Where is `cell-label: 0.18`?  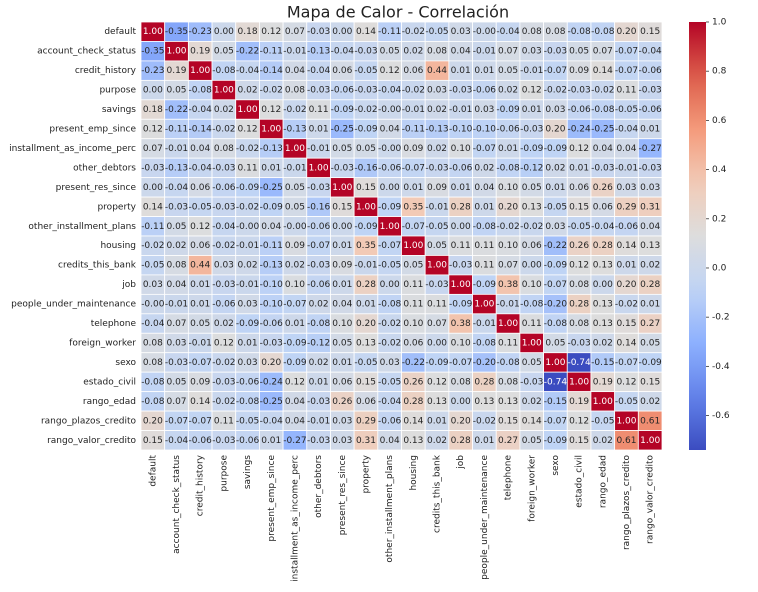
cell-label: 0.18 is located at coordinates (153, 110).